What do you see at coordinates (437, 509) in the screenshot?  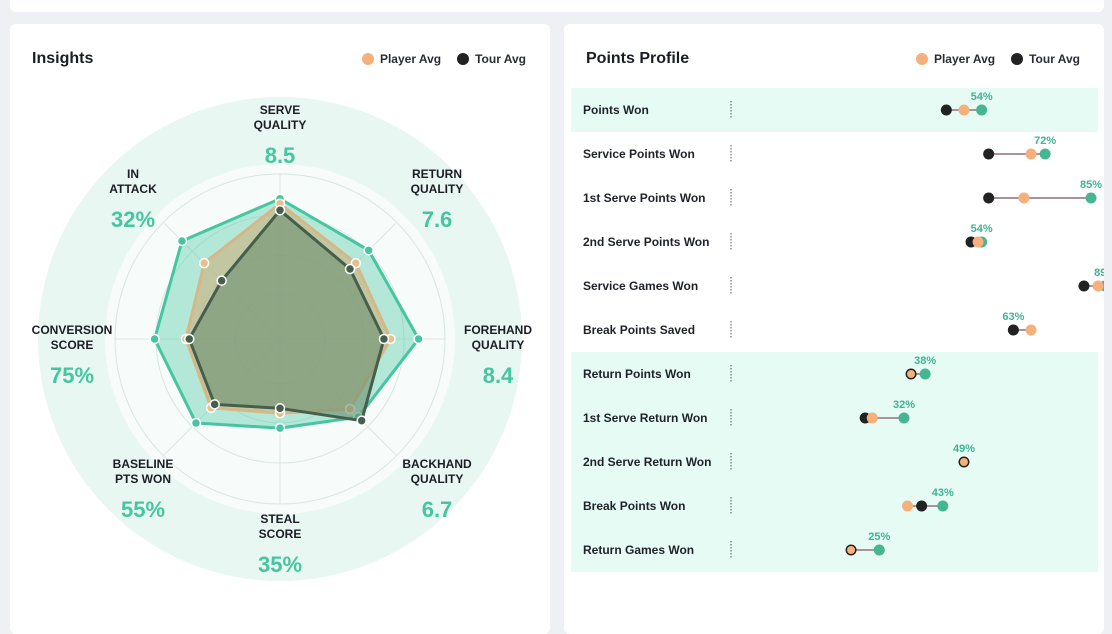 I see `radar-axis-value-3: 6.7` at bounding box center [437, 509].